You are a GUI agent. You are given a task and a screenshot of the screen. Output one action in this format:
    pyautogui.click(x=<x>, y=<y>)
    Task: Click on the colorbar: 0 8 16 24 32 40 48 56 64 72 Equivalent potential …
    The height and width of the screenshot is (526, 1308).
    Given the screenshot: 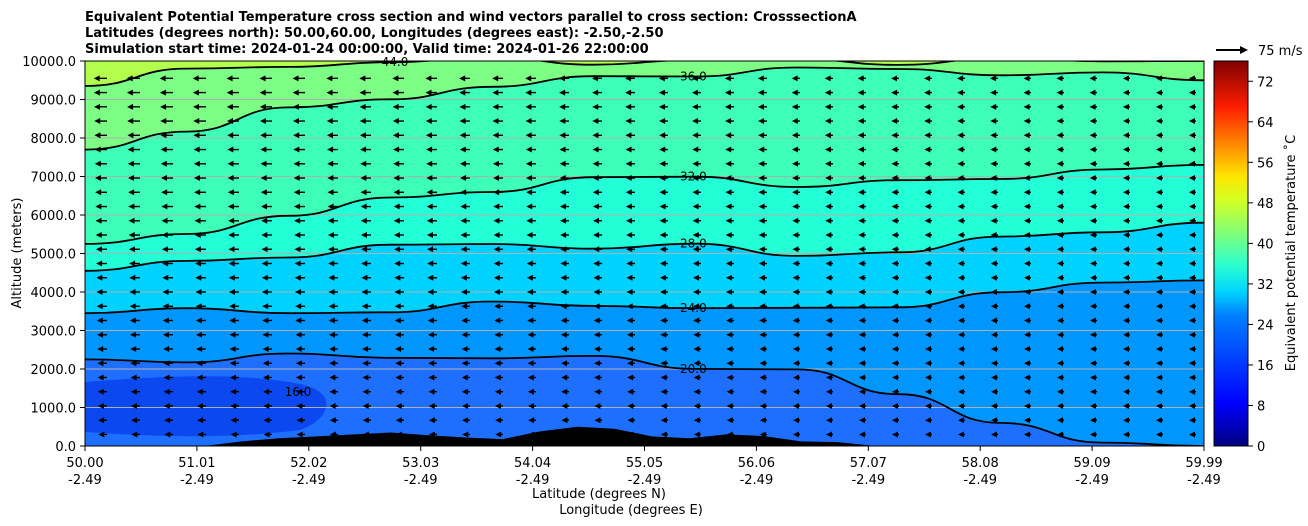 What is the action you would take?
    pyautogui.click(x=1256, y=257)
    